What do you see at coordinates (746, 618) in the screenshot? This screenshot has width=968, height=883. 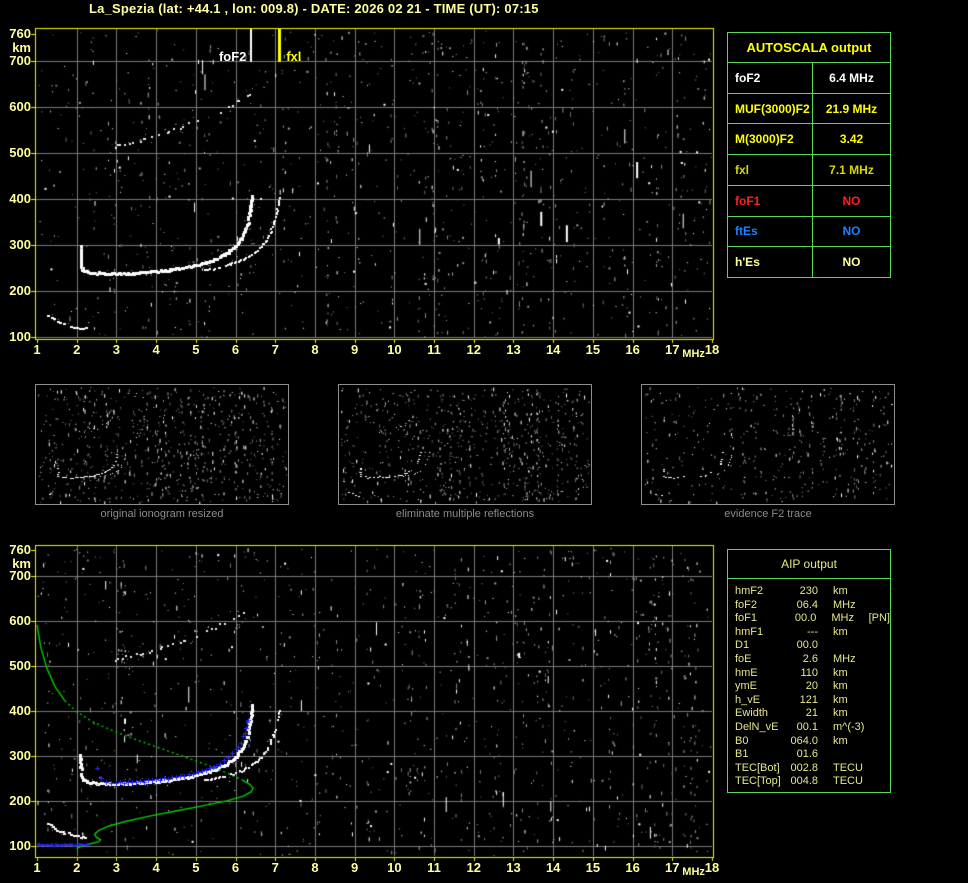 I see `aip-row-label: foF1` at bounding box center [746, 618].